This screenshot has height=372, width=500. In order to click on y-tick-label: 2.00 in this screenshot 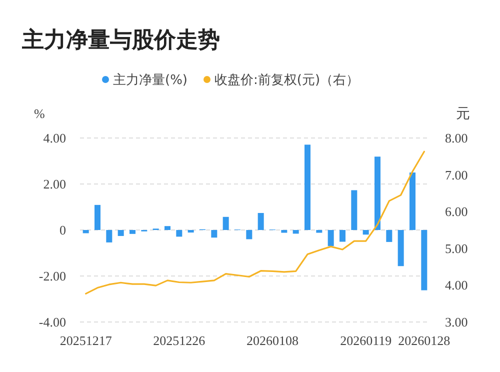, I will do `click(54, 184)`.